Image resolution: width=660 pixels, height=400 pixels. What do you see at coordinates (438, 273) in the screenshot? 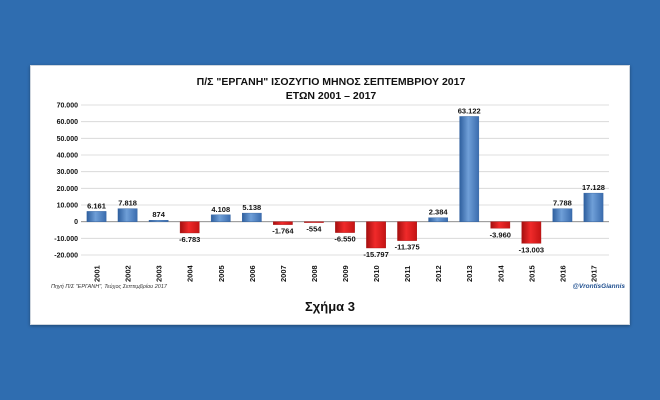
I see `x-tick-label-2012: 2012` at bounding box center [438, 273].